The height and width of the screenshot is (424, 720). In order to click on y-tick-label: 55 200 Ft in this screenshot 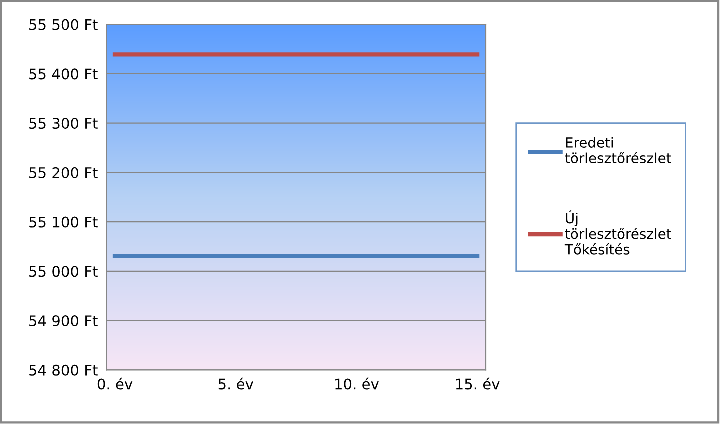, I will do `click(64, 172)`.